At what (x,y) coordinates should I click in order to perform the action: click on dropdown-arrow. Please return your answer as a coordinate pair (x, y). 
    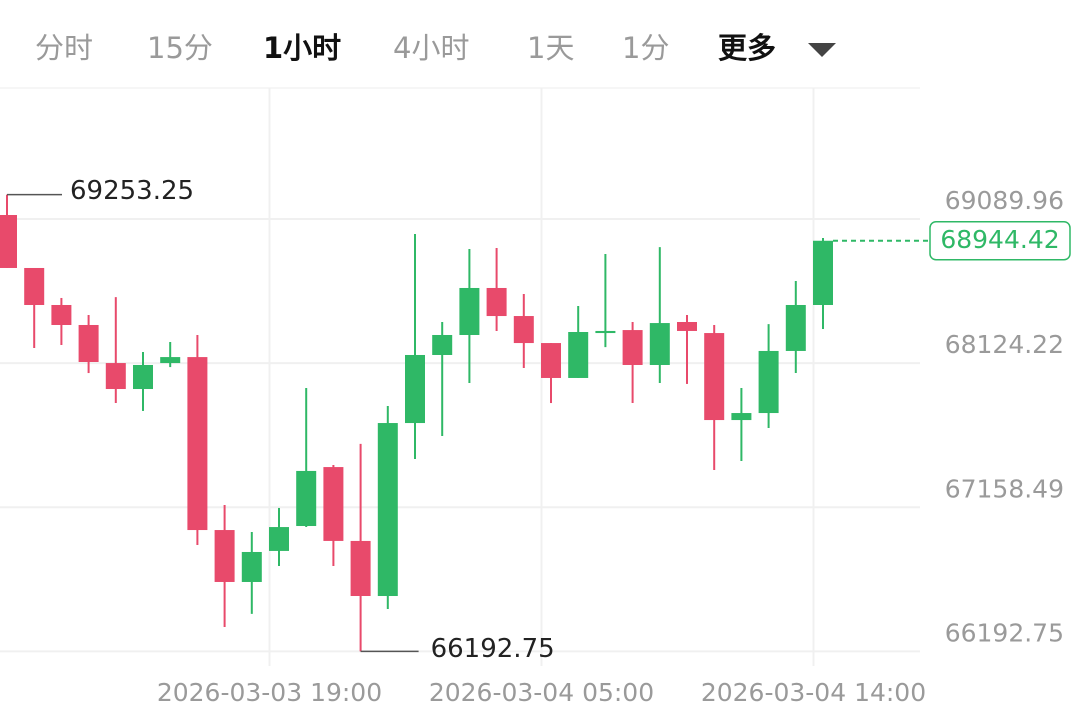
    Looking at the image, I should click on (822, 50).